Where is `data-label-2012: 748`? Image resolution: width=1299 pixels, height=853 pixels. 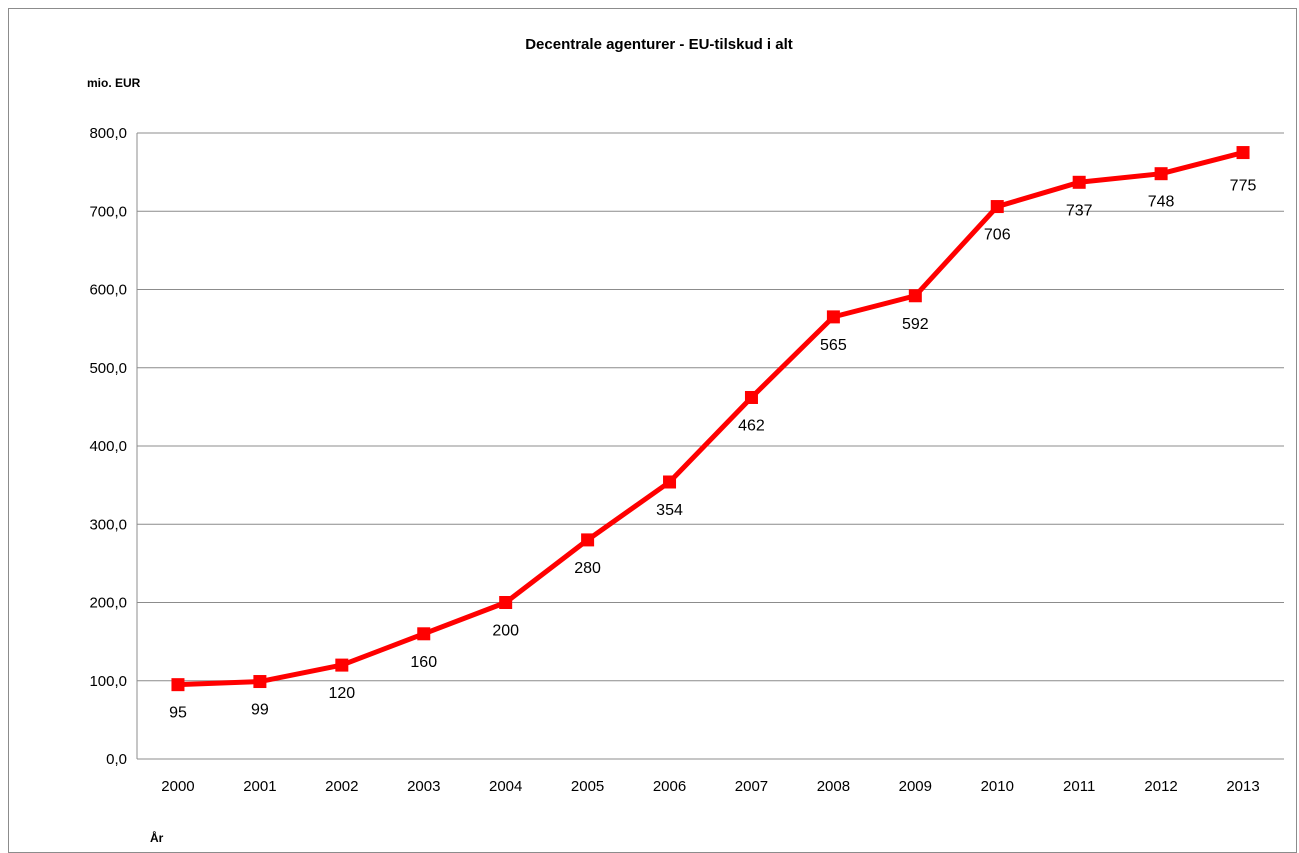
data-label-2012: 748 is located at coordinates (1161, 202).